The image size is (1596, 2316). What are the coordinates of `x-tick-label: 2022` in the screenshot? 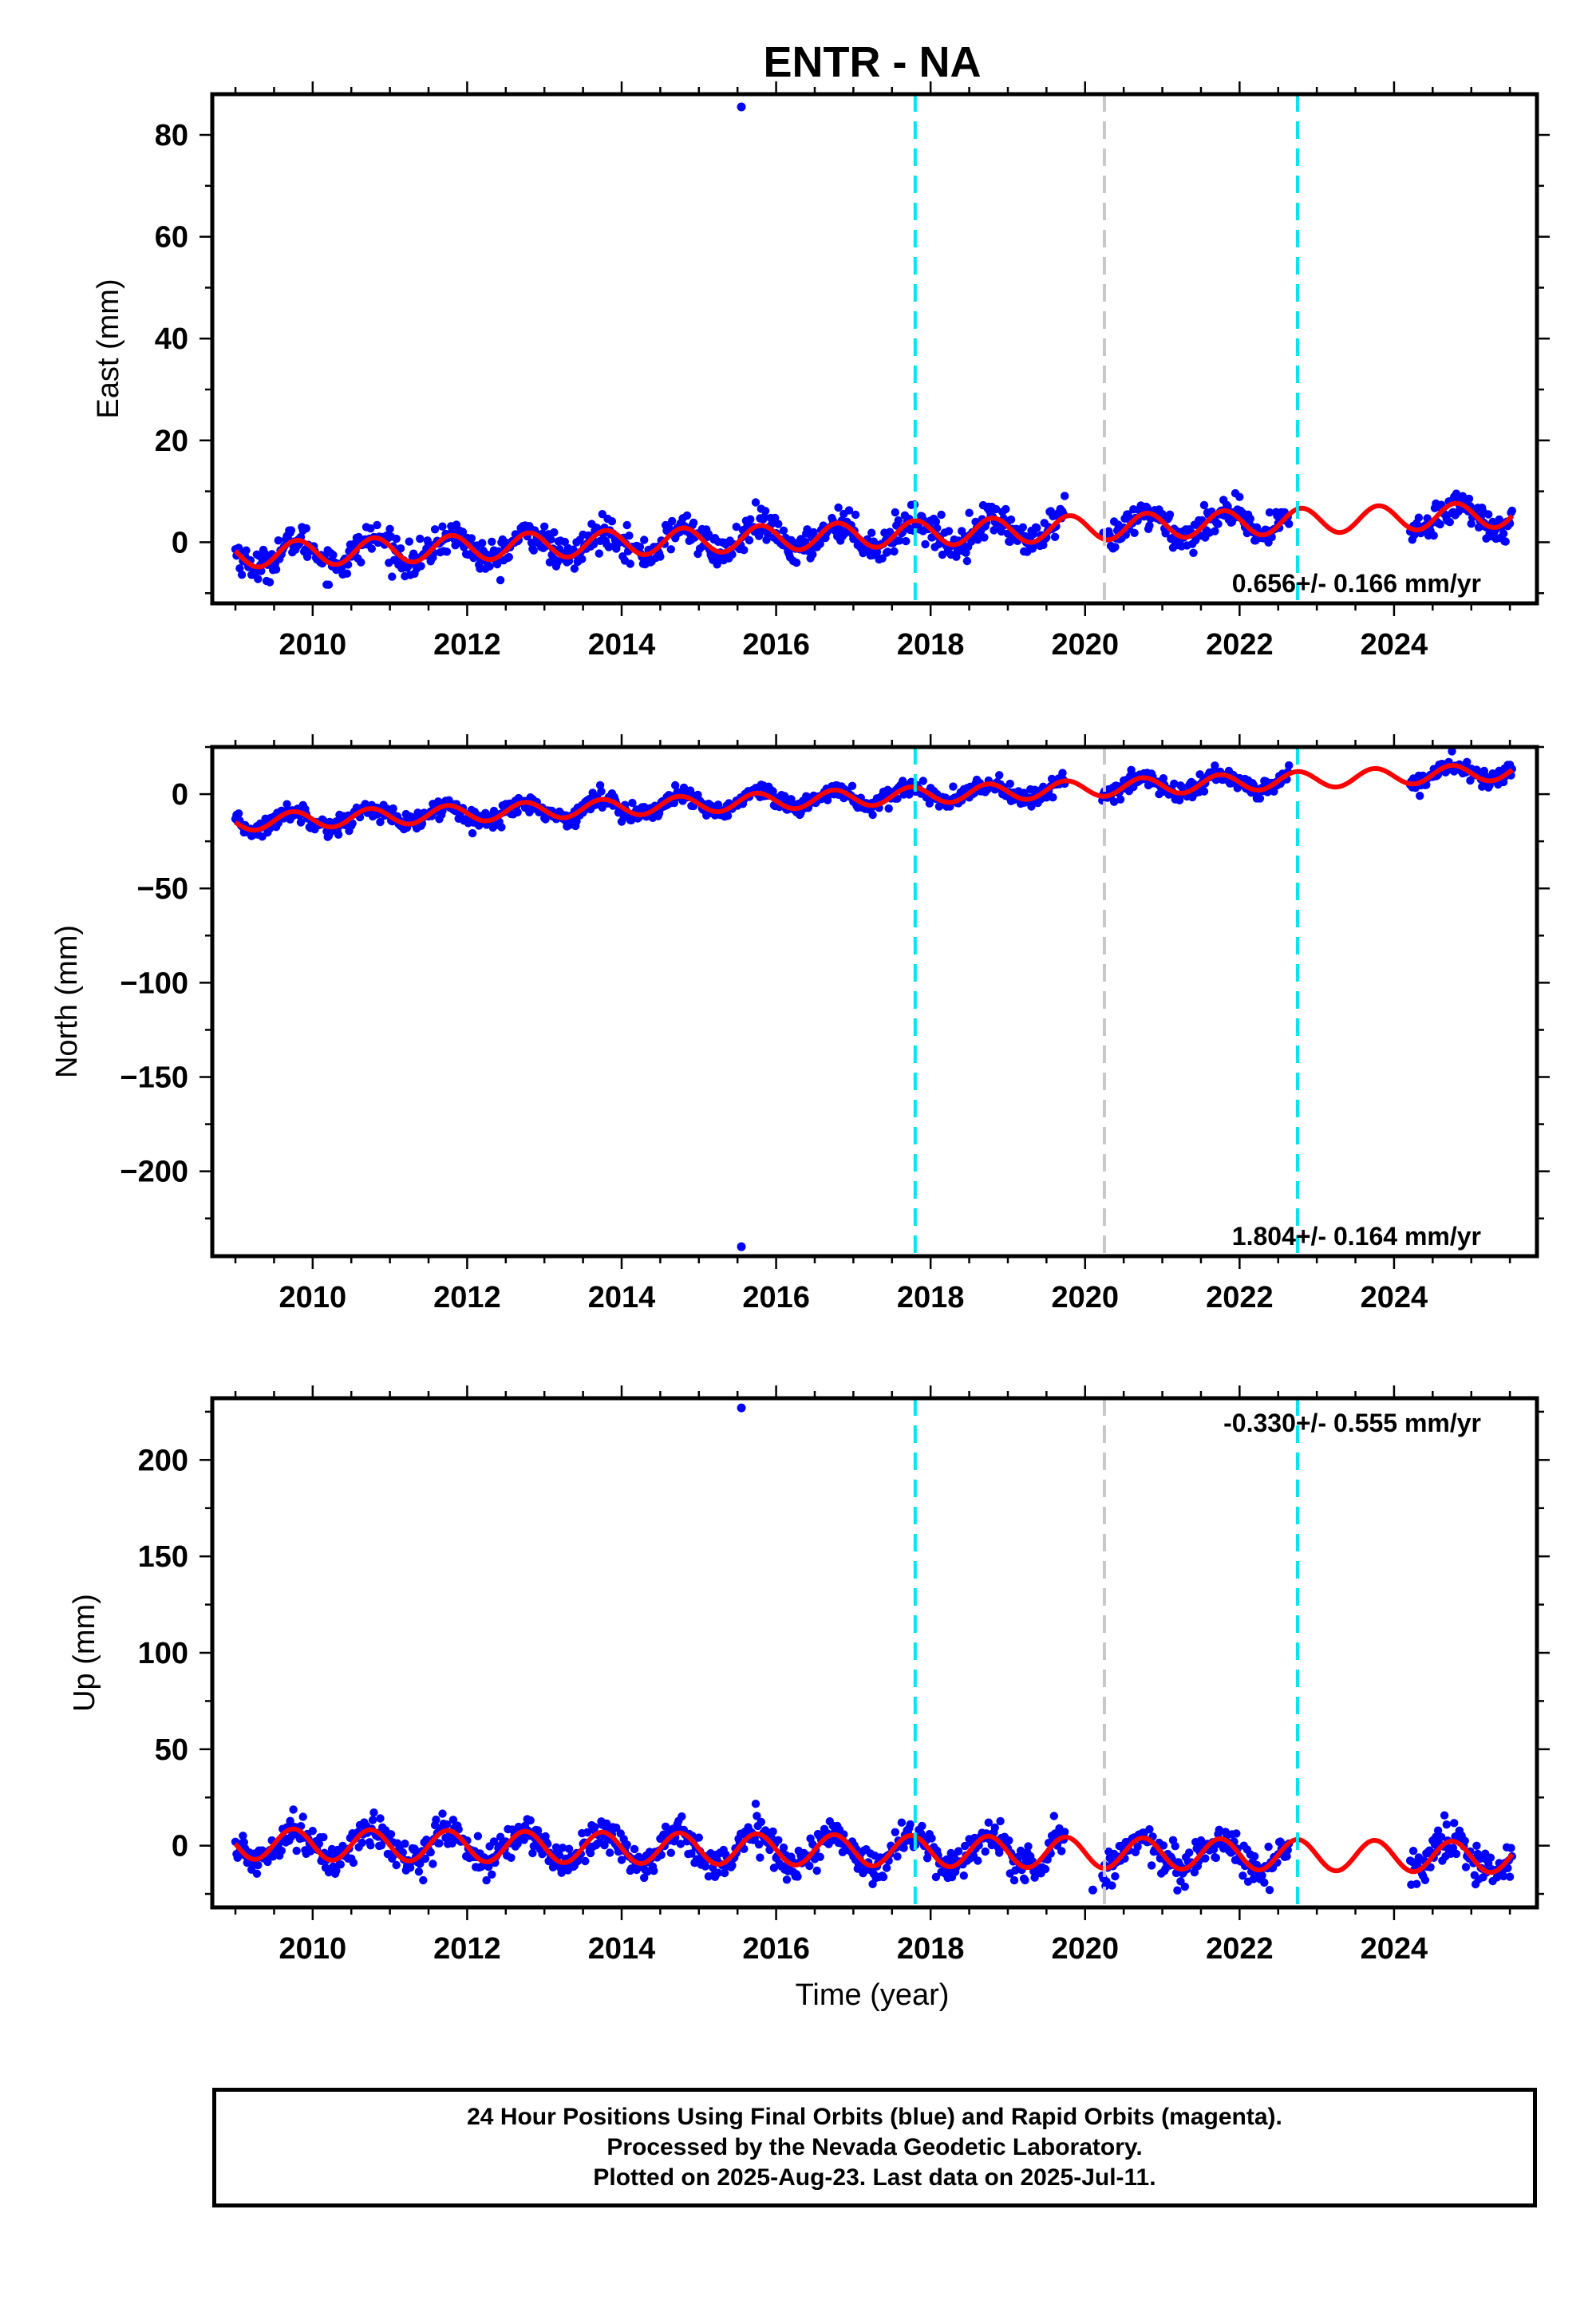 It's located at (1240, 645).